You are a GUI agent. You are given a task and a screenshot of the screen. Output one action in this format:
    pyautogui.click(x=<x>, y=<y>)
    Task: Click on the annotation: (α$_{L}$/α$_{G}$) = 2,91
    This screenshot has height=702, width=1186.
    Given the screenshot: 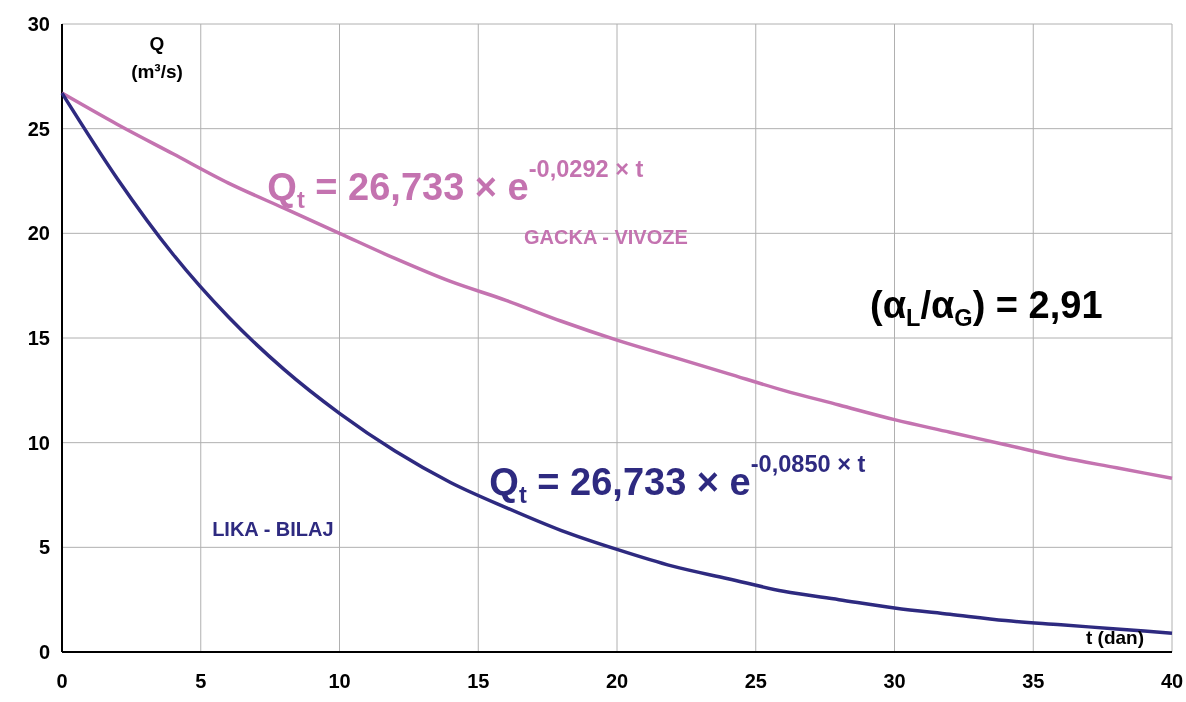 What is the action you would take?
    pyautogui.click(x=986, y=308)
    